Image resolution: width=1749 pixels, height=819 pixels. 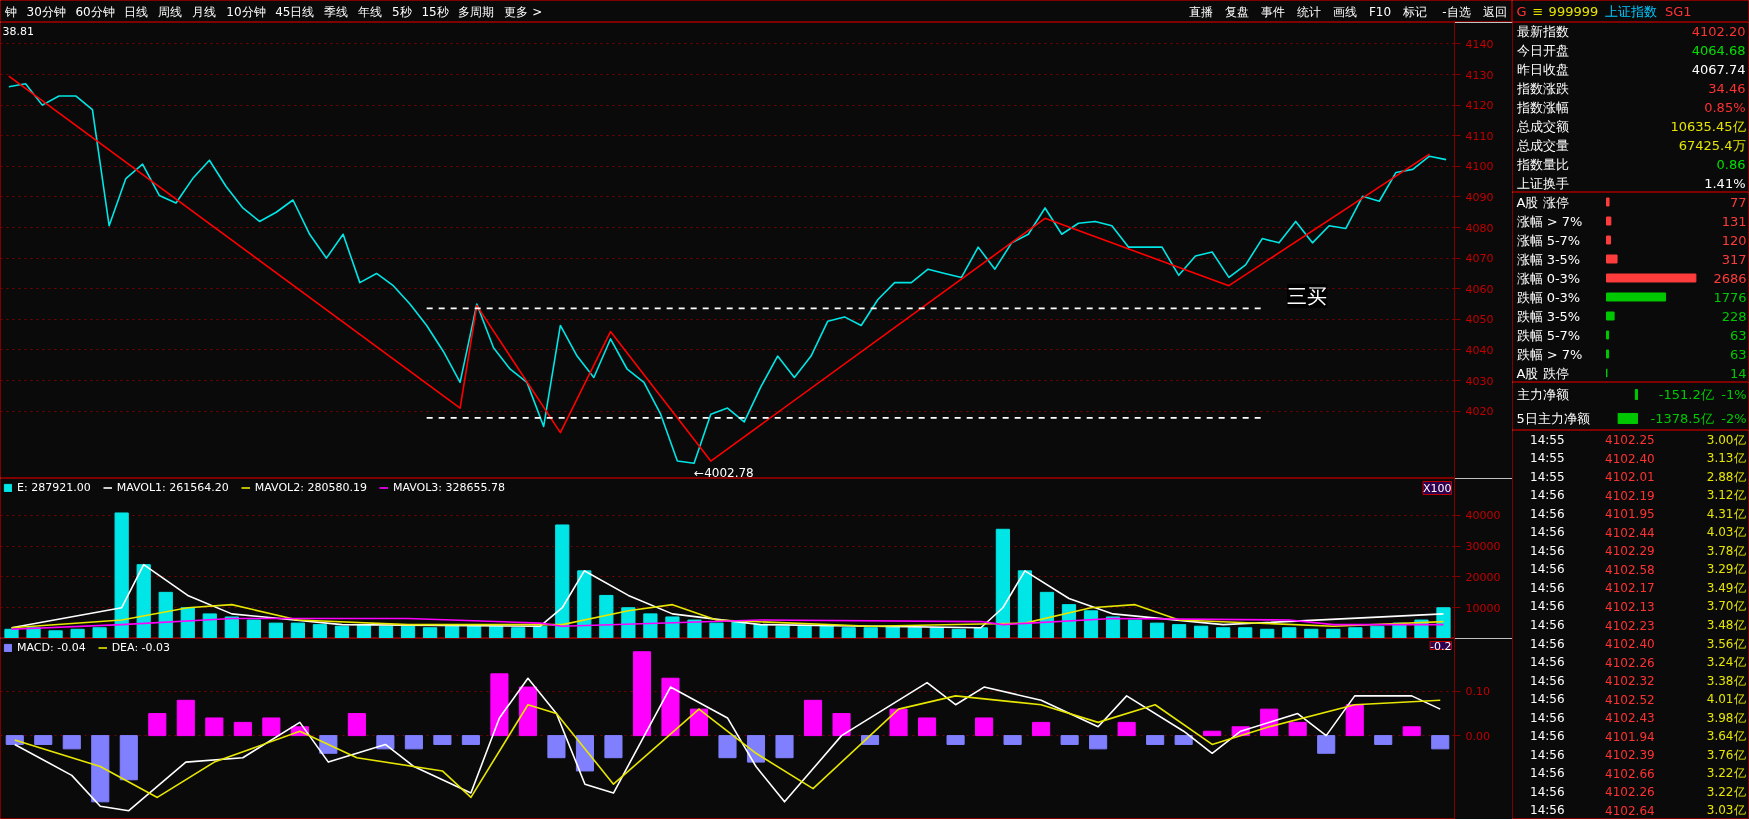 What do you see at coordinates (1726, 754) in the screenshot?
I see `text: 3.76亿` at bounding box center [1726, 754].